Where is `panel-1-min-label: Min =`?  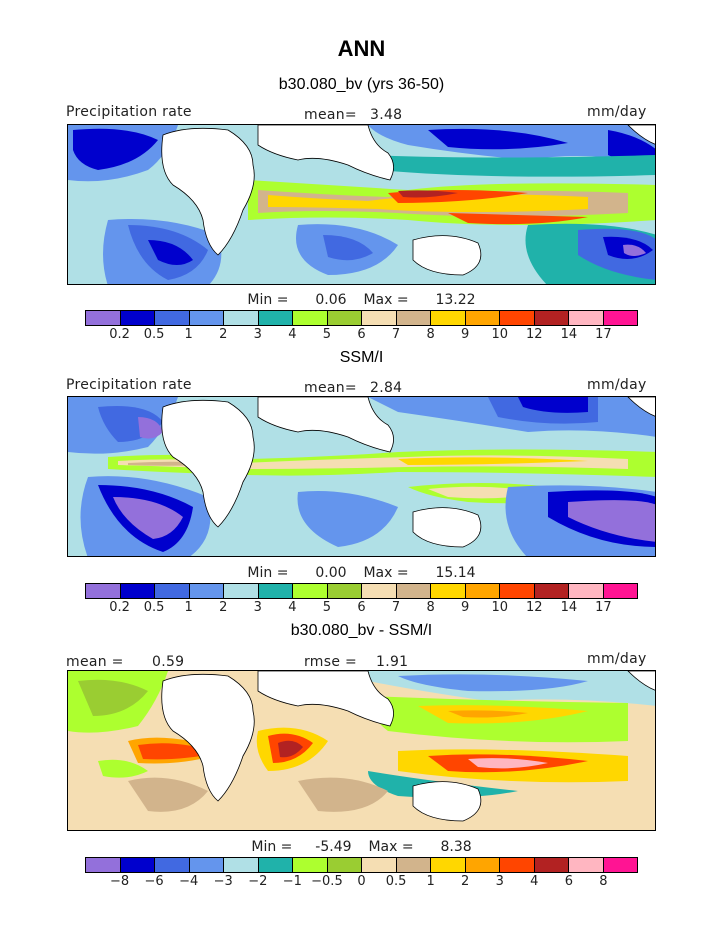 panel-1-min-label: Min = is located at coordinates (268, 300).